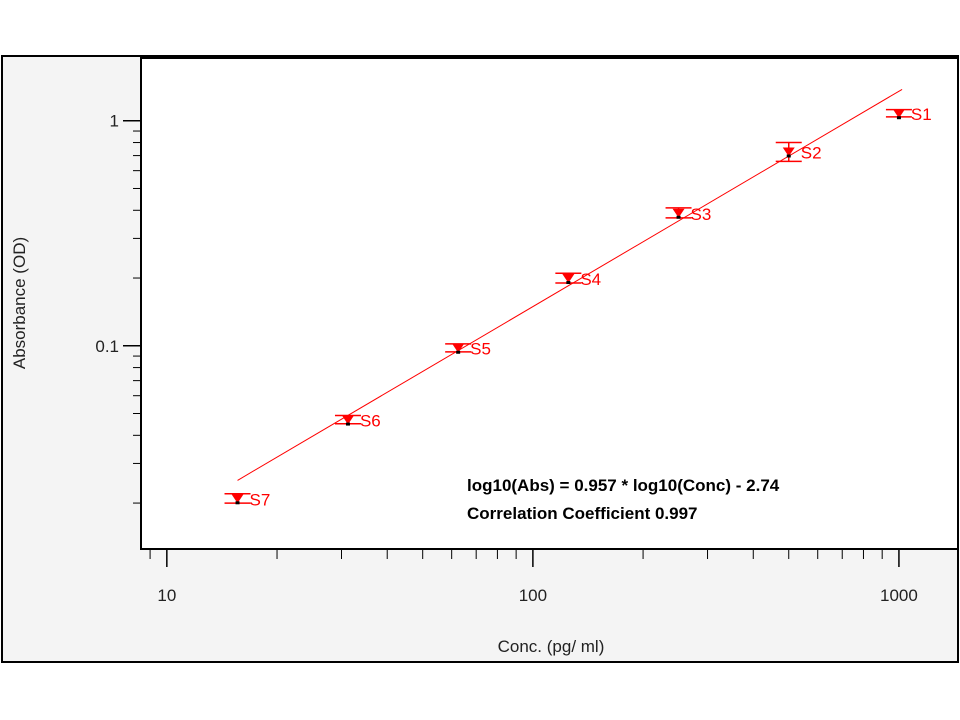 This screenshot has width=960, height=720. I want to click on data-point-s3: S3, so click(688, 214).